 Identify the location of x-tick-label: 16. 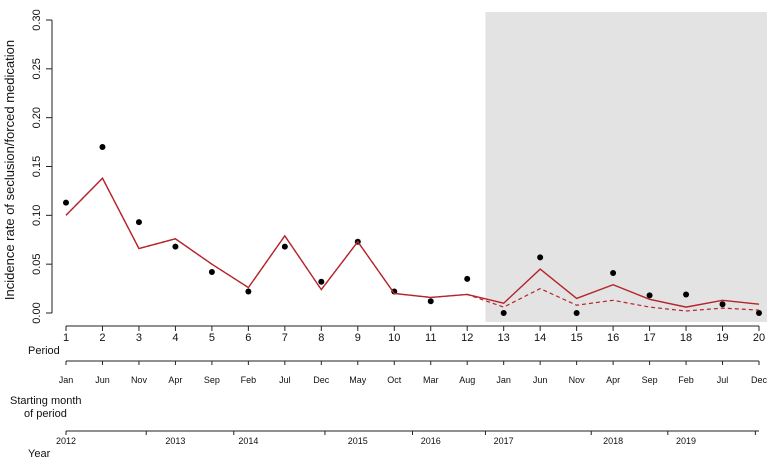
(613, 338).